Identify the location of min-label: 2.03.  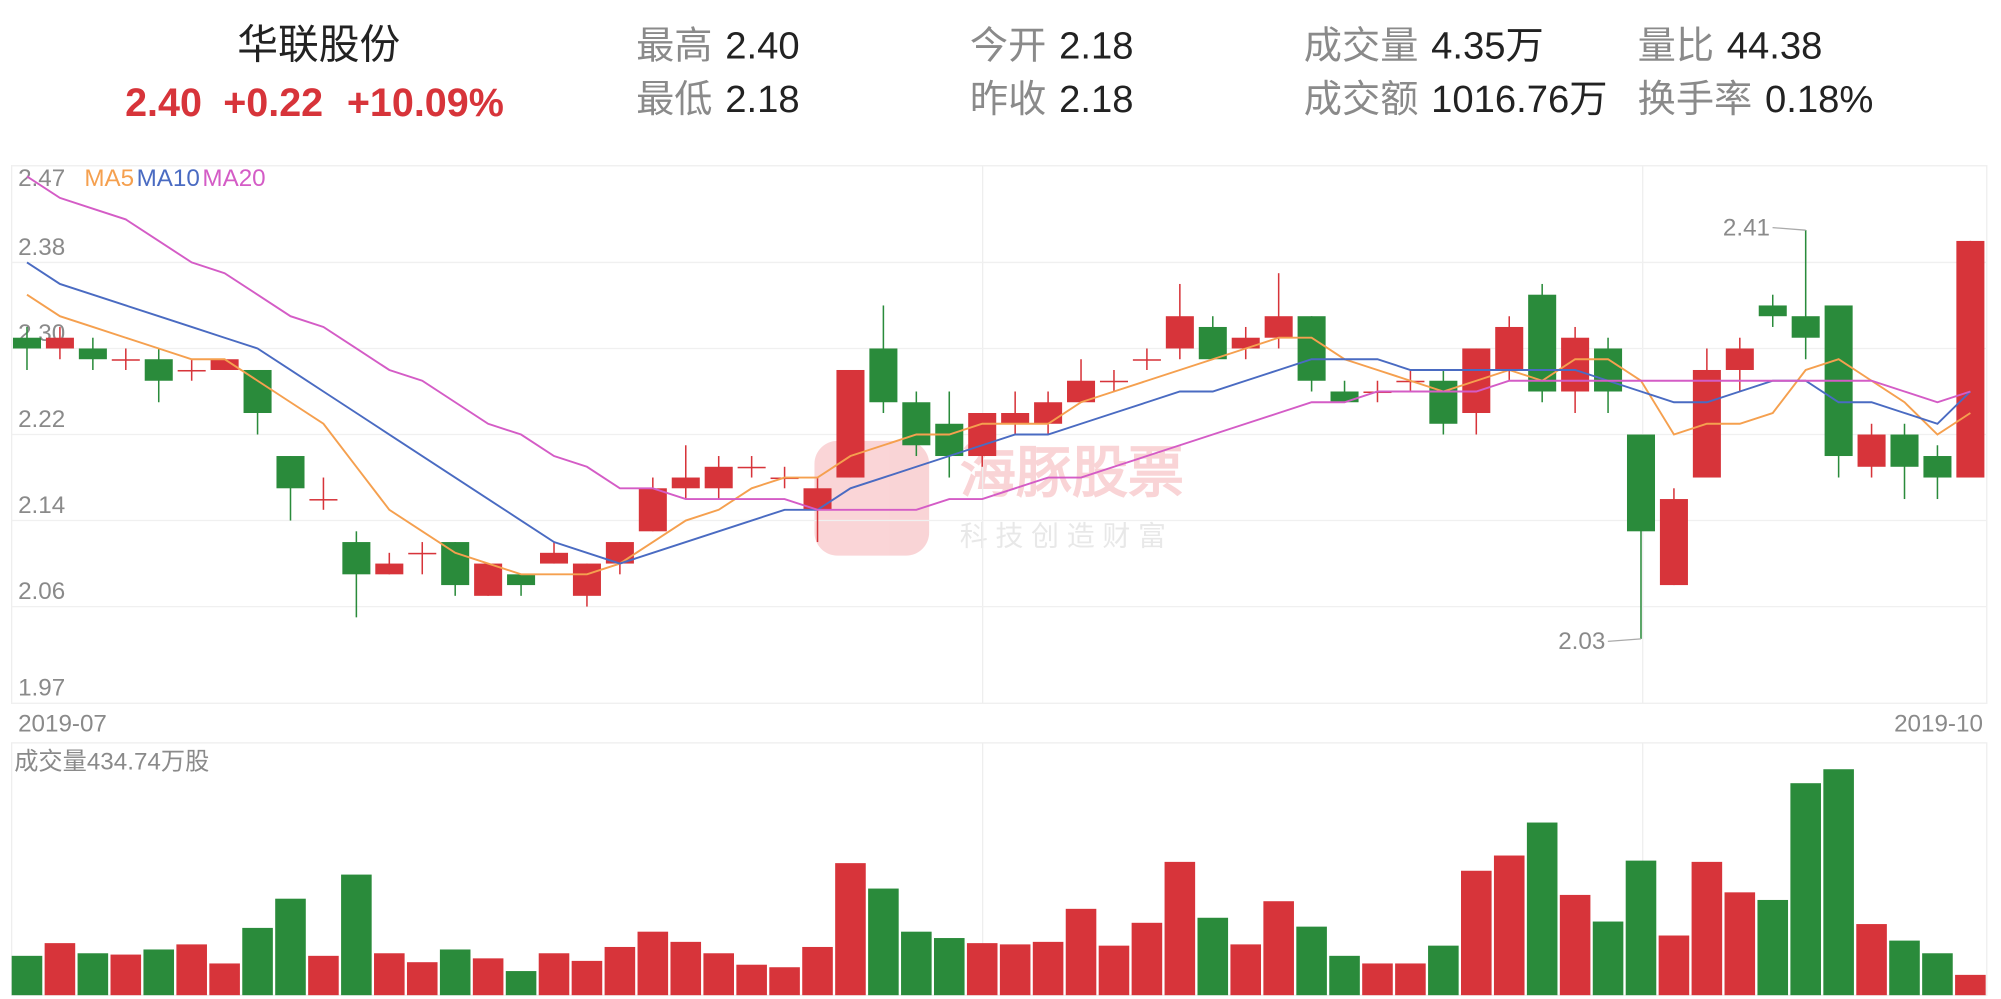
(1581, 641).